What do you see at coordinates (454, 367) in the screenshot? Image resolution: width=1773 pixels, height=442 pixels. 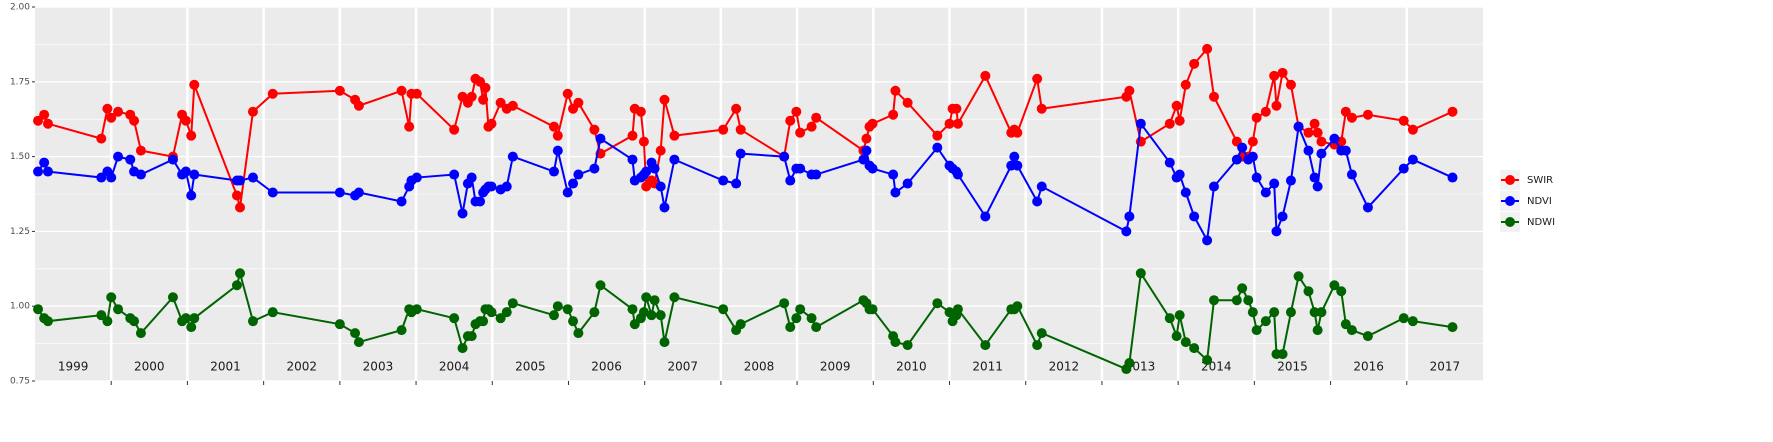 I see `year-label: 2004` at bounding box center [454, 367].